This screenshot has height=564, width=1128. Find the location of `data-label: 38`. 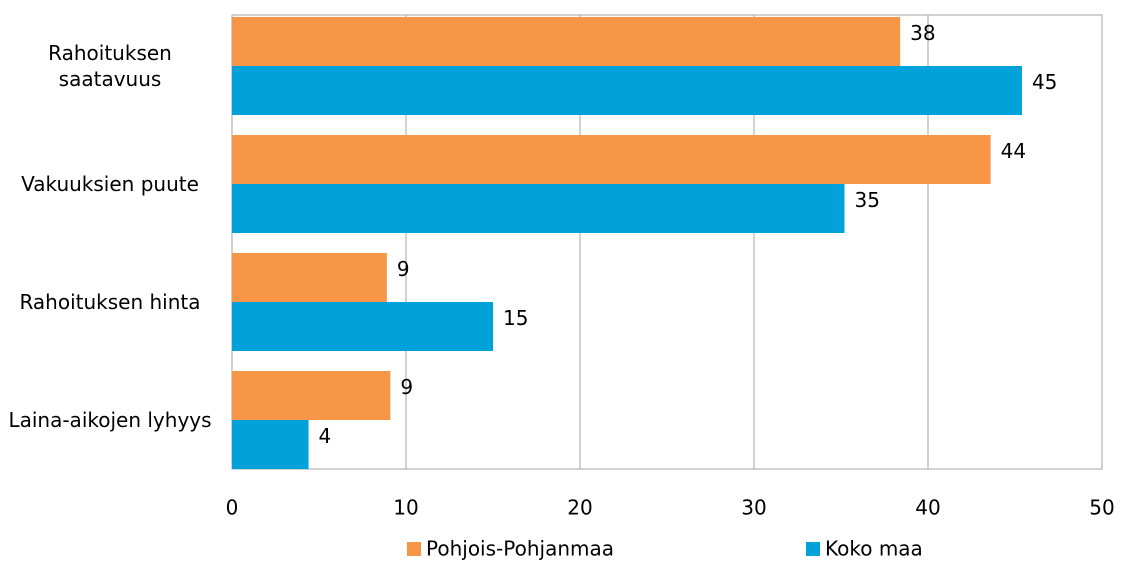

data-label: 38 is located at coordinates (922, 33).